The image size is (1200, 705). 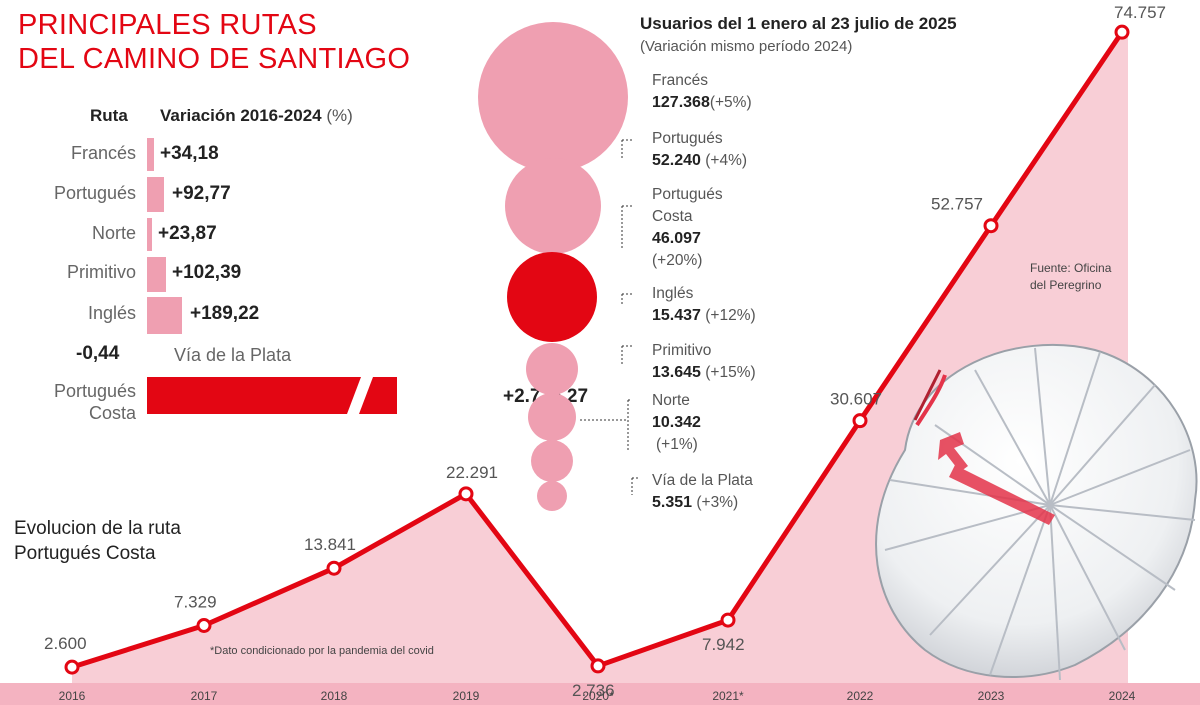 What do you see at coordinates (553, 206) in the screenshot?
I see `circle-portugues` at bounding box center [553, 206].